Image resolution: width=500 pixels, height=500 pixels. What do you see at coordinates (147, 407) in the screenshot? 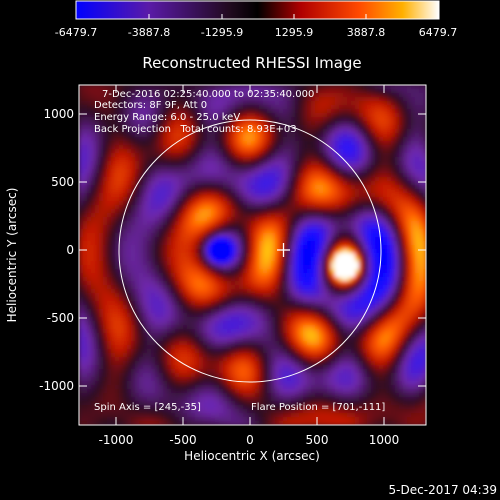
I see `spin-axis-label: Spin Axis = [245,-35]` at bounding box center [147, 407].